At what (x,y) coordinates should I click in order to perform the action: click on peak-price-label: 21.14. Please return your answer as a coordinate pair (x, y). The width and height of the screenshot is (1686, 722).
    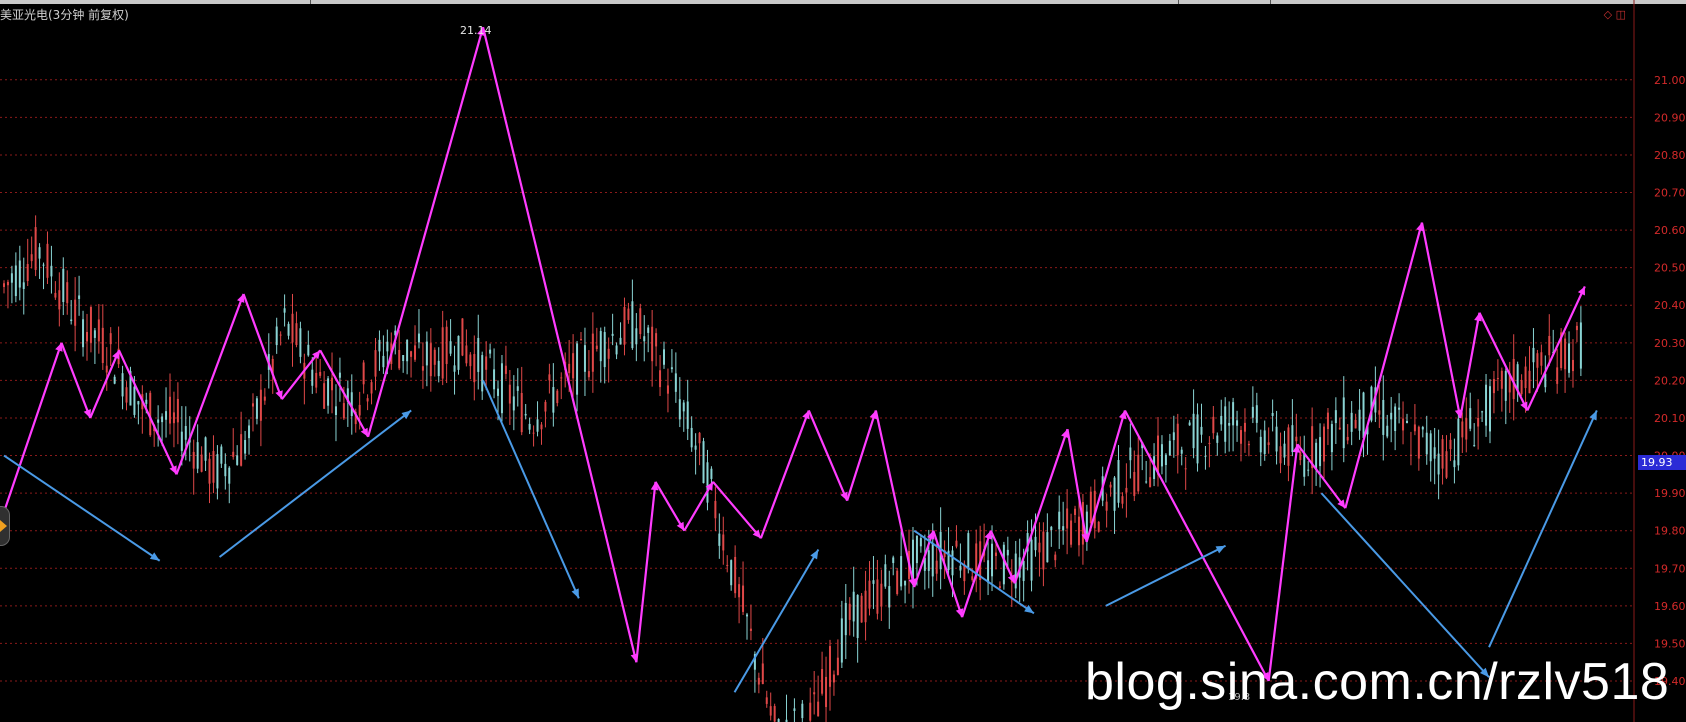
    Looking at the image, I should click on (476, 30).